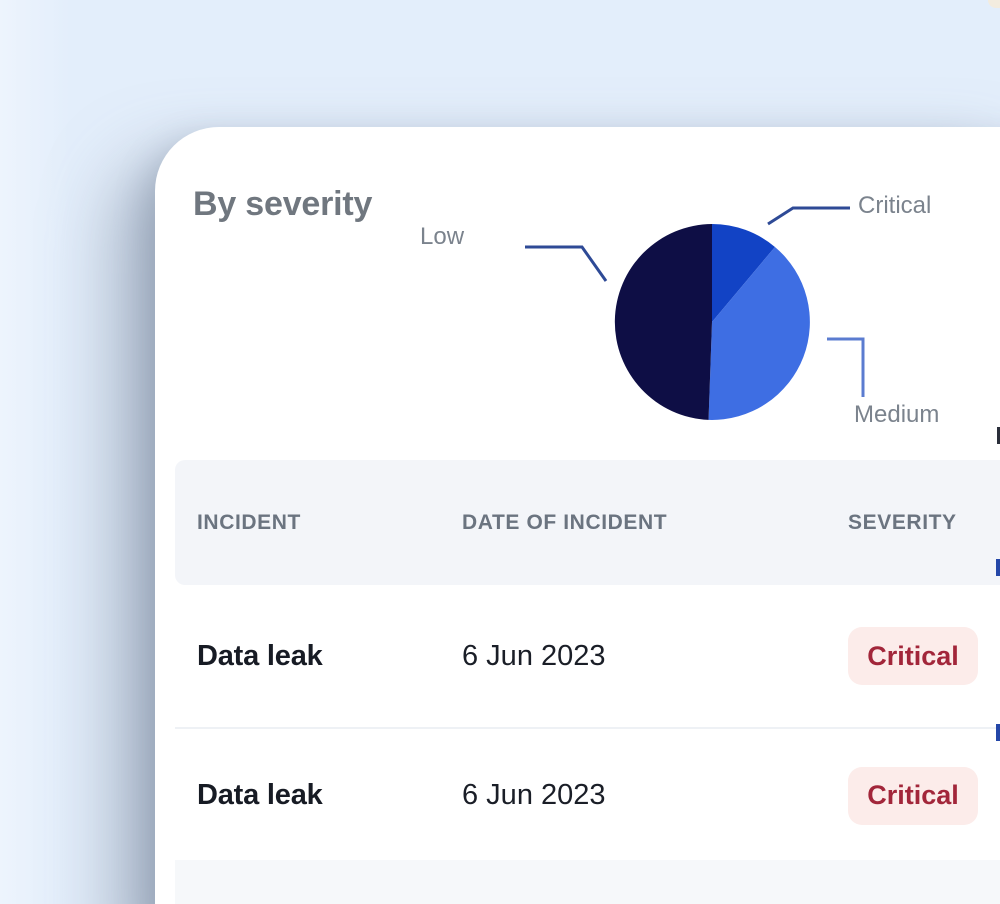 The width and height of the screenshot is (1000, 904). Describe the element at coordinates (895, 205) in the screenshot. I see `pie-label-critical: Critical` at that location.